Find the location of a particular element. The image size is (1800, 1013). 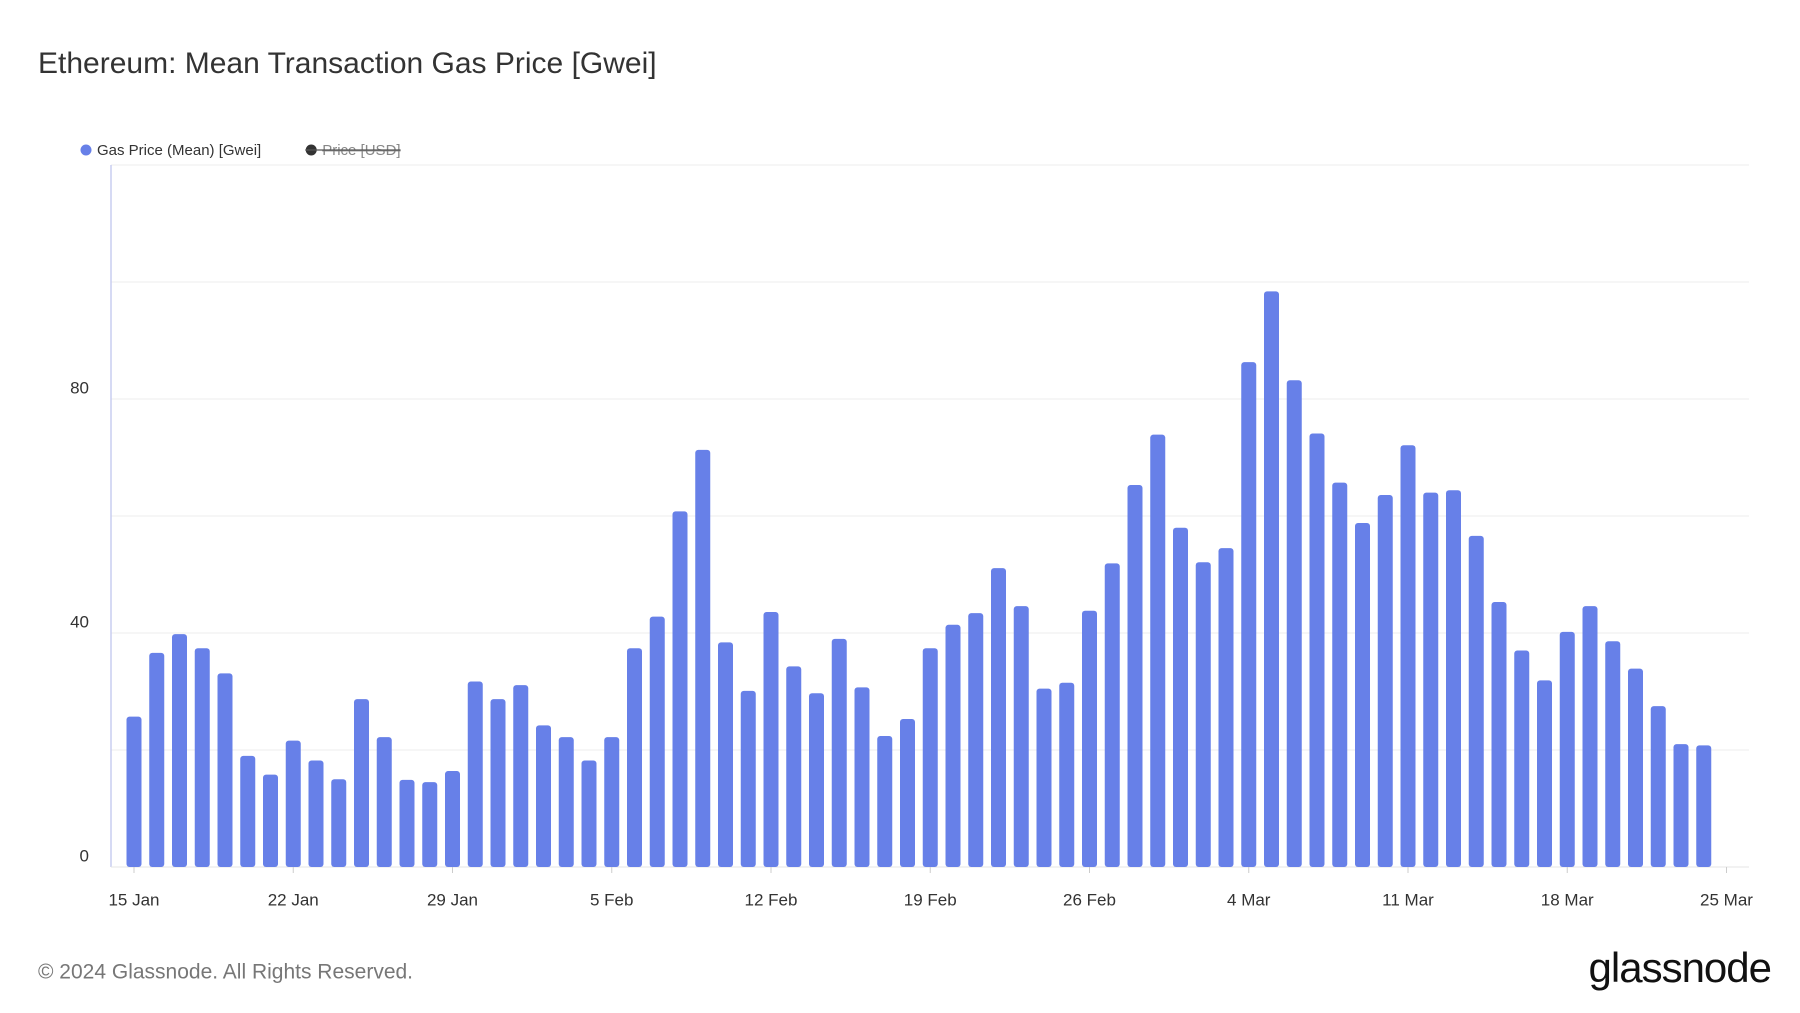

footer: © 2024 Glassnode. All Rights Reserved. is located at coordinates (225, 972).